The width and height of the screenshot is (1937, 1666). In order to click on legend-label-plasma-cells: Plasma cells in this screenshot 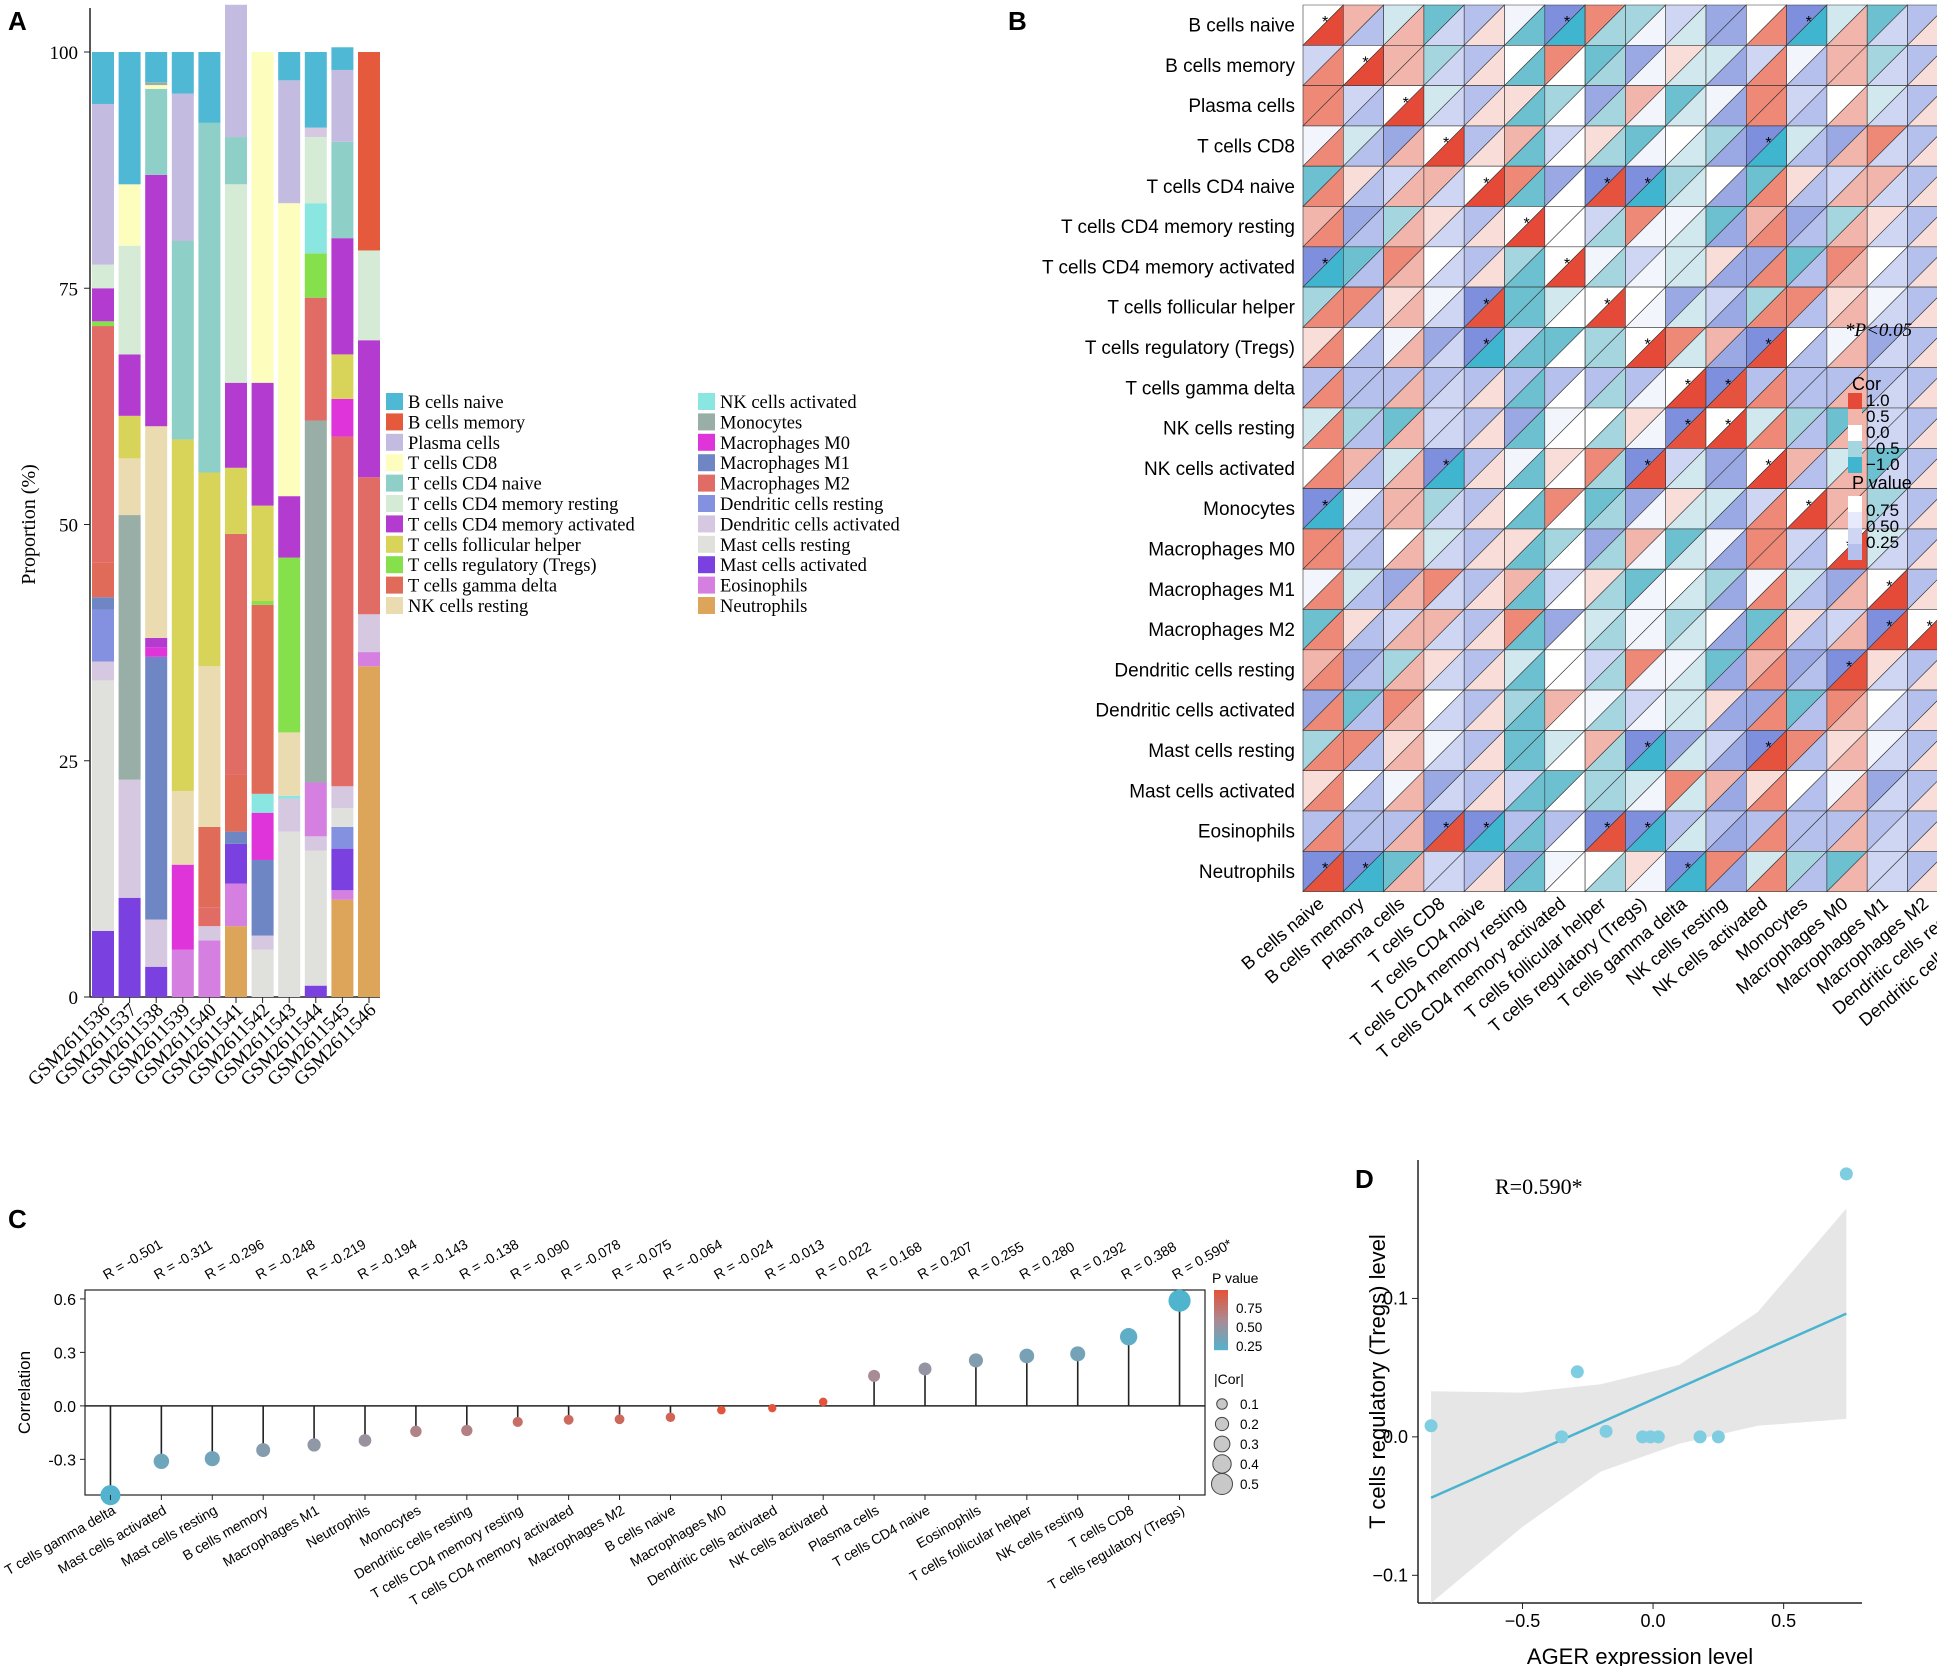, I will do `click(454, 444)`.